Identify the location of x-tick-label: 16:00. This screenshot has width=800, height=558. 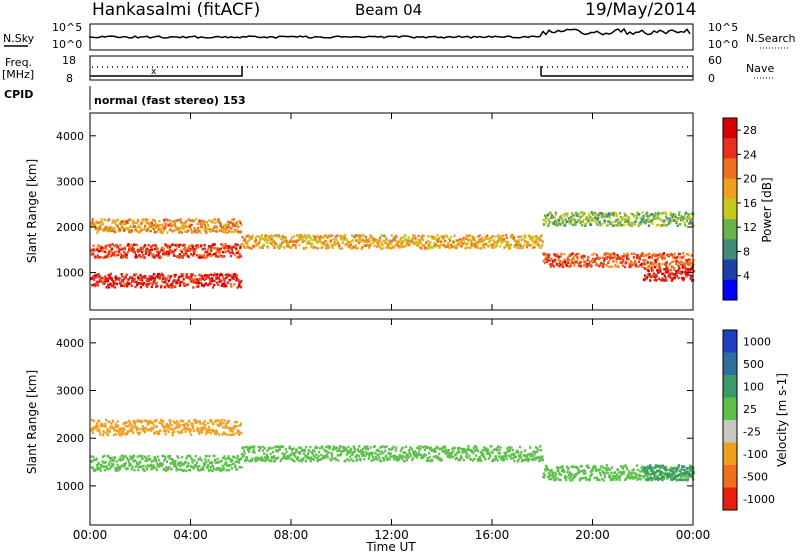
(492, 535).